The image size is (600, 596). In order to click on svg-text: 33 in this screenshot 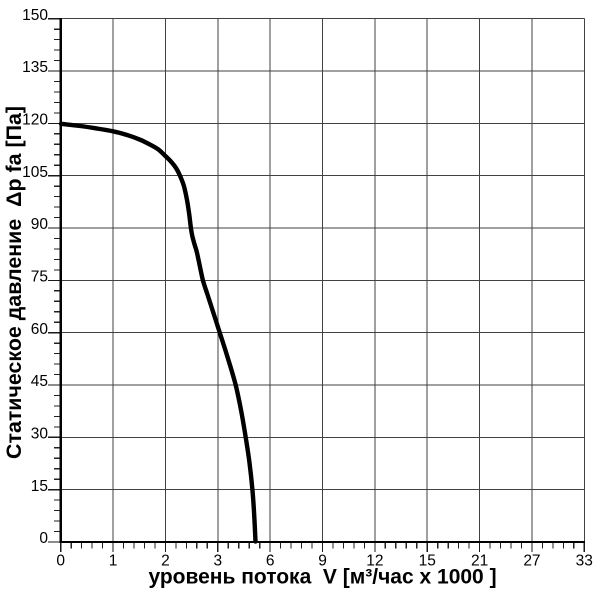, I will do `click(584, 561)`.